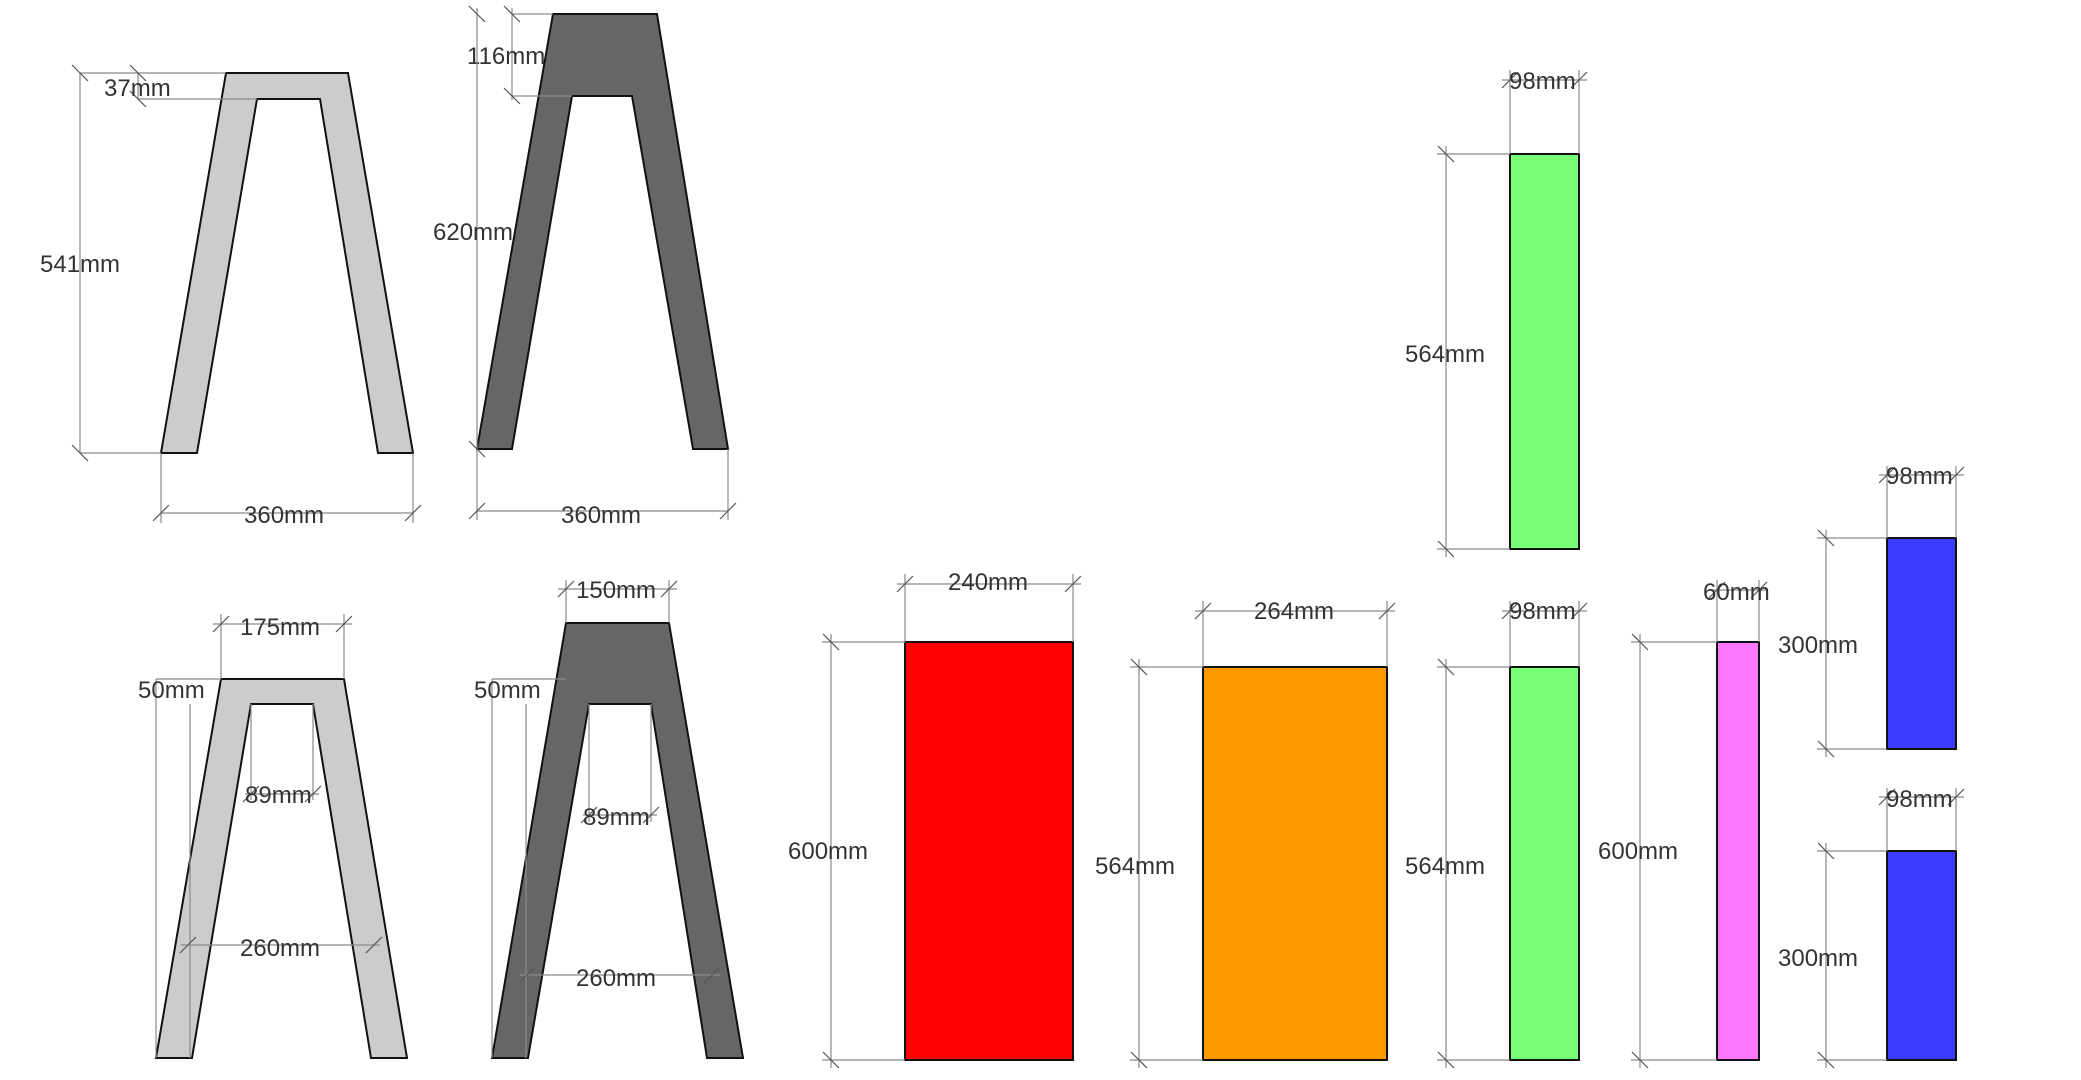 The image size is (2081, 1080). Describe the element at coordinates (281, 868) in the screenshot. I see `frame-bottom-light-shape` at that location.